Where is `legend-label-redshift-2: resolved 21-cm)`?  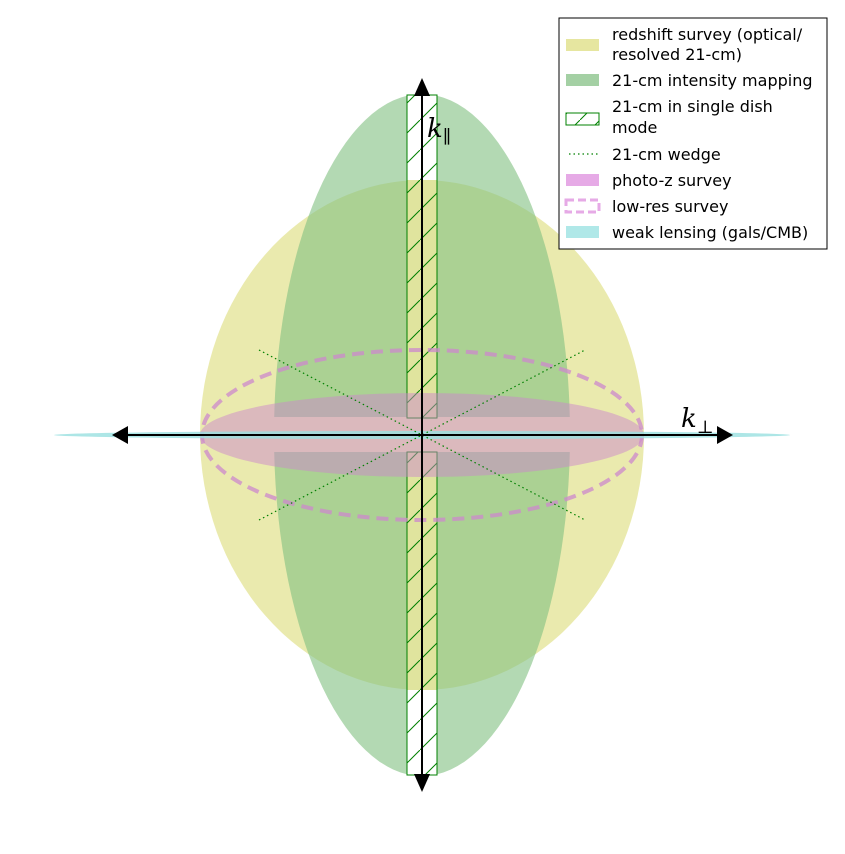
legend-label-redshift-2: resolved 21-cm) is located at coordinates (677, 54).